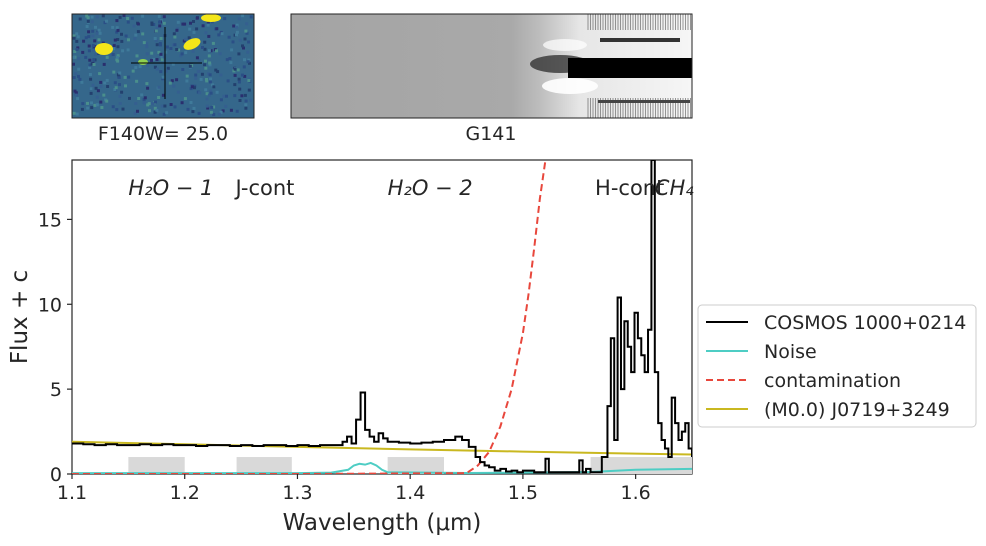 The image size is (986, 546). Describe the element at coordinates (630, 68) in the screenshot. I see `grism-trace` at that location.